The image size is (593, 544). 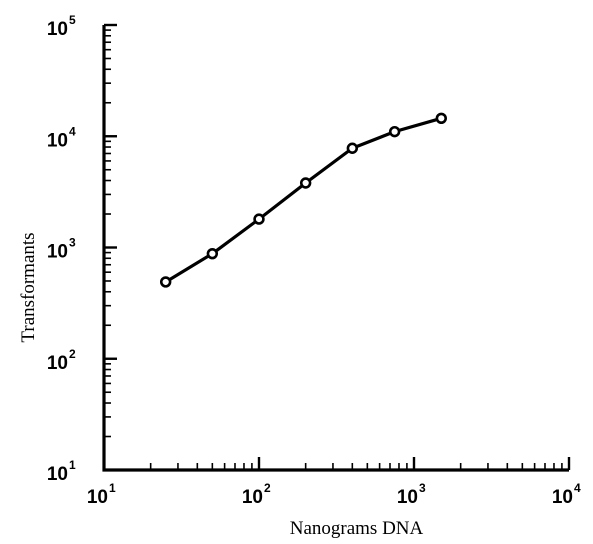 What do you see at coordinates (28, 287) in the screenshot?
I see `y-axis-title: Transformants` at bounding box center [28, 287].